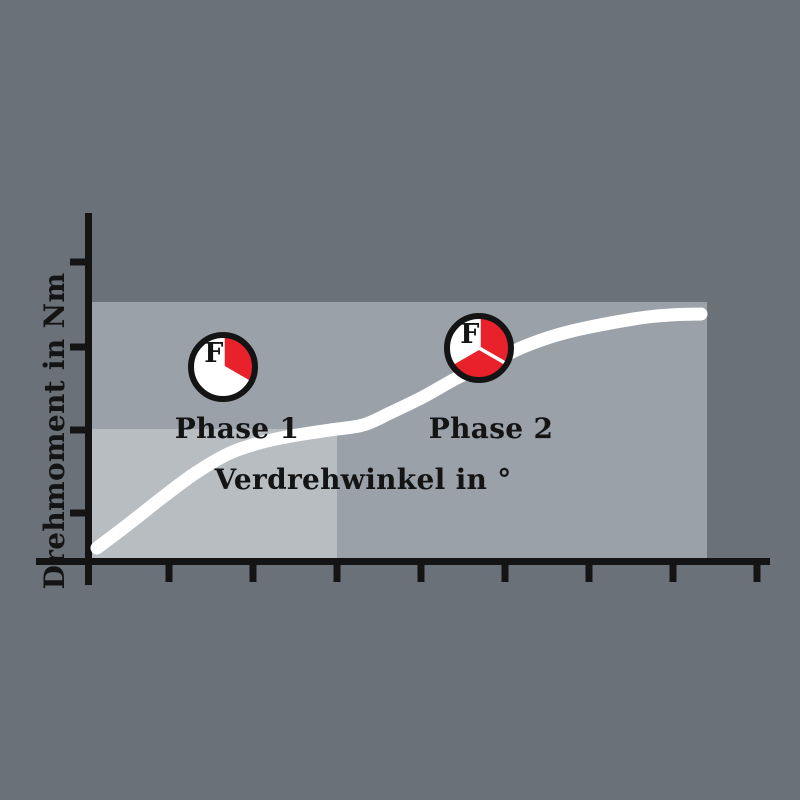 This screenshot has width=800, height=800. I want to click on x-axis-label: Verdrehwinkel in °, so click(362, 479).